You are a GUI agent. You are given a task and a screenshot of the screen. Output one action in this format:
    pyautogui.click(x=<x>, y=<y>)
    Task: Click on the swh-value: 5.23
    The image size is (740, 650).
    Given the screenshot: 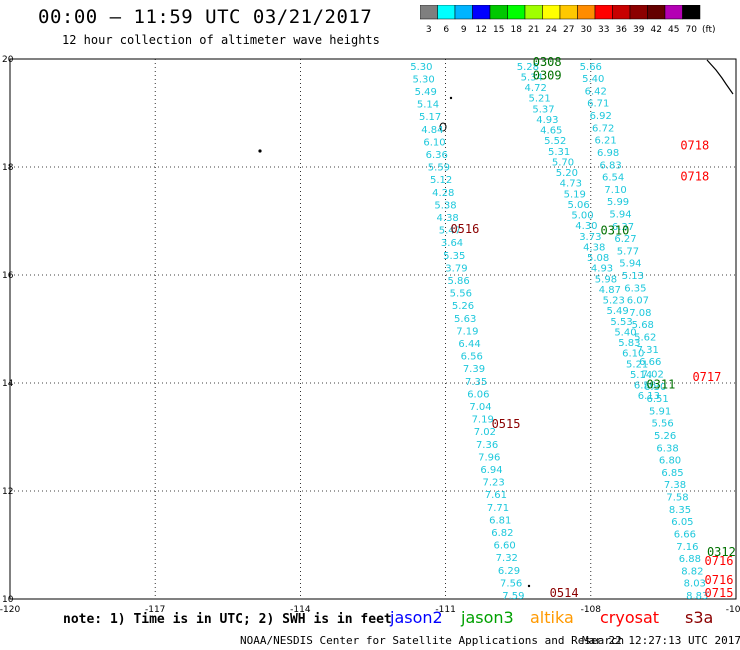 What is the action you would take?
    pyautogui.click(x=614, y=301)
    